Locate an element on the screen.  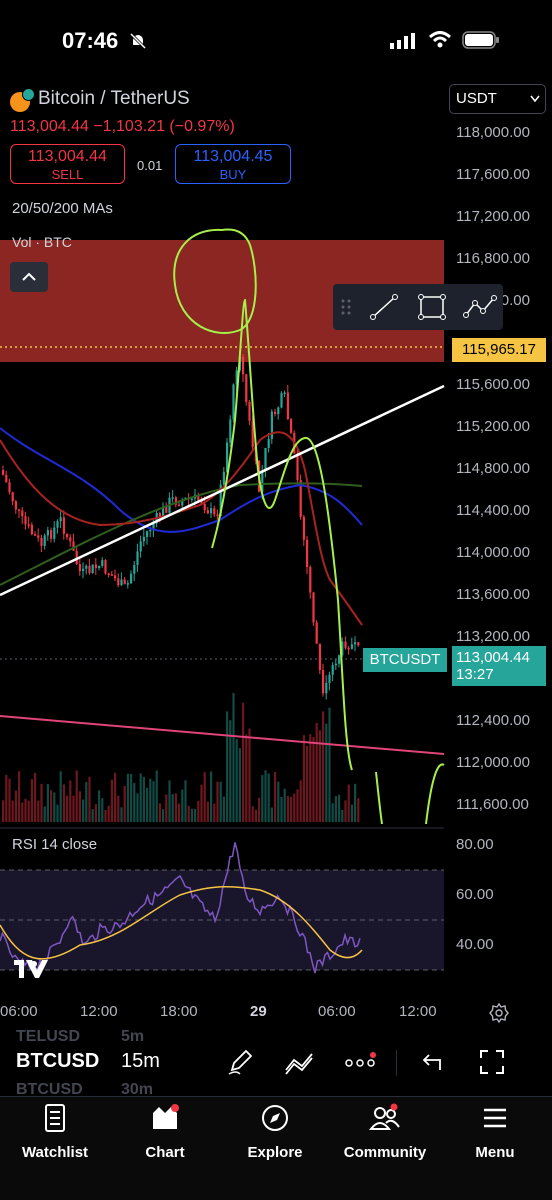
symbol-price-tag: BTCUSDT is located at coordinates (405, 660).